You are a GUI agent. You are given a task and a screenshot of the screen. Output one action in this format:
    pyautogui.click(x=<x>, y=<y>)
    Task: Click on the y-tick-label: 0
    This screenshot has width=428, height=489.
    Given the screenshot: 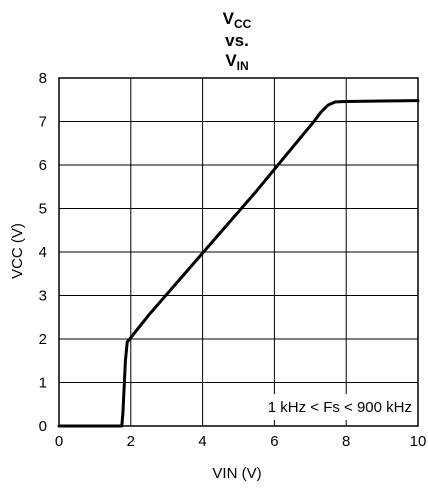 What is the action you would take?
    pyautogui.click(x=43, y=426)
    